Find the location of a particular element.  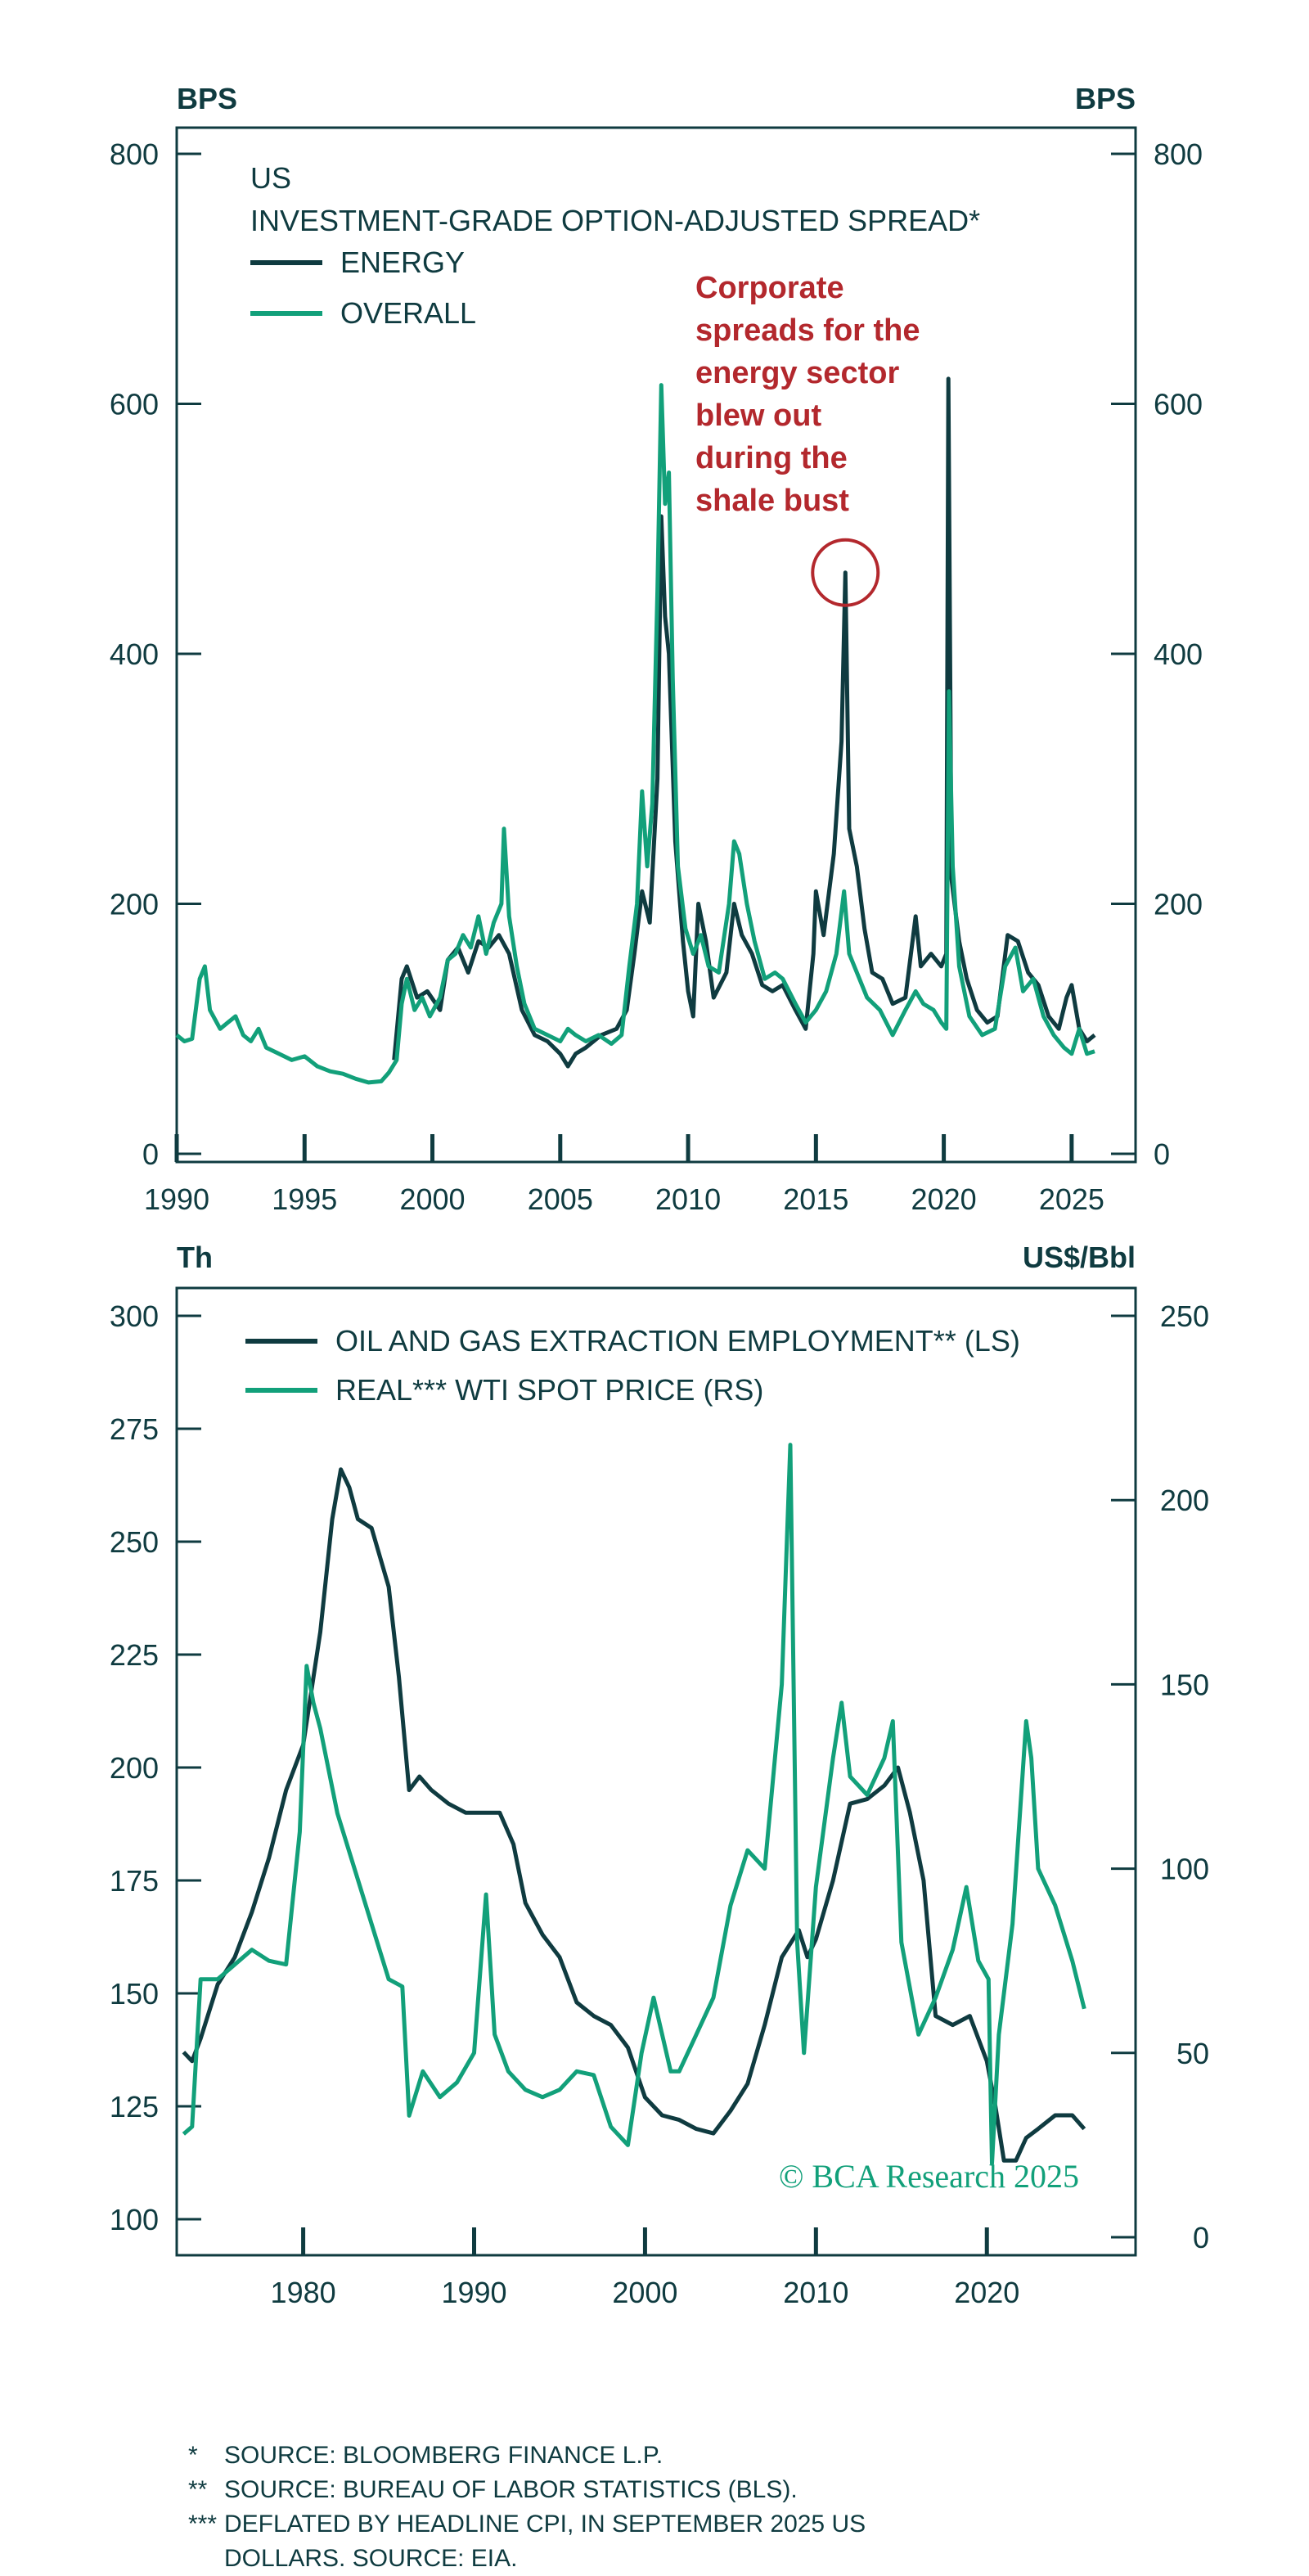

footnote-mark: ** is located at coordinates (198, 2489).